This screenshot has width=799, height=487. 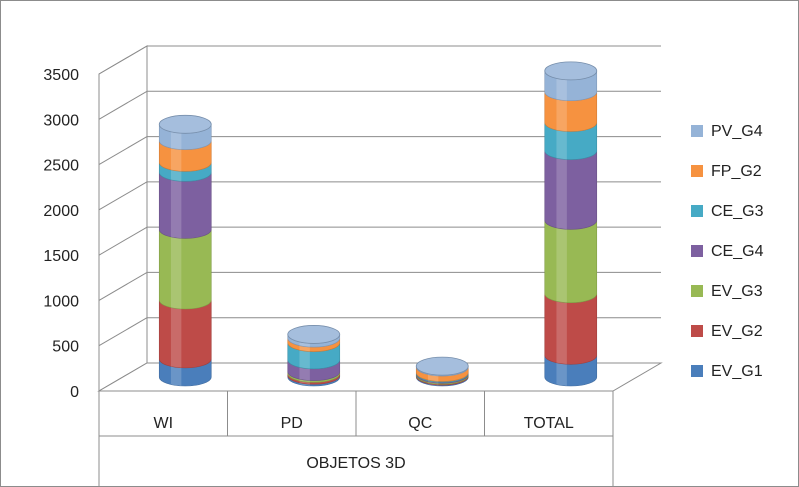 What do you see at coordinates (737, 211) in the screenshot?
I see `legend-label: CE_G3` at bounding box center [737, 211].